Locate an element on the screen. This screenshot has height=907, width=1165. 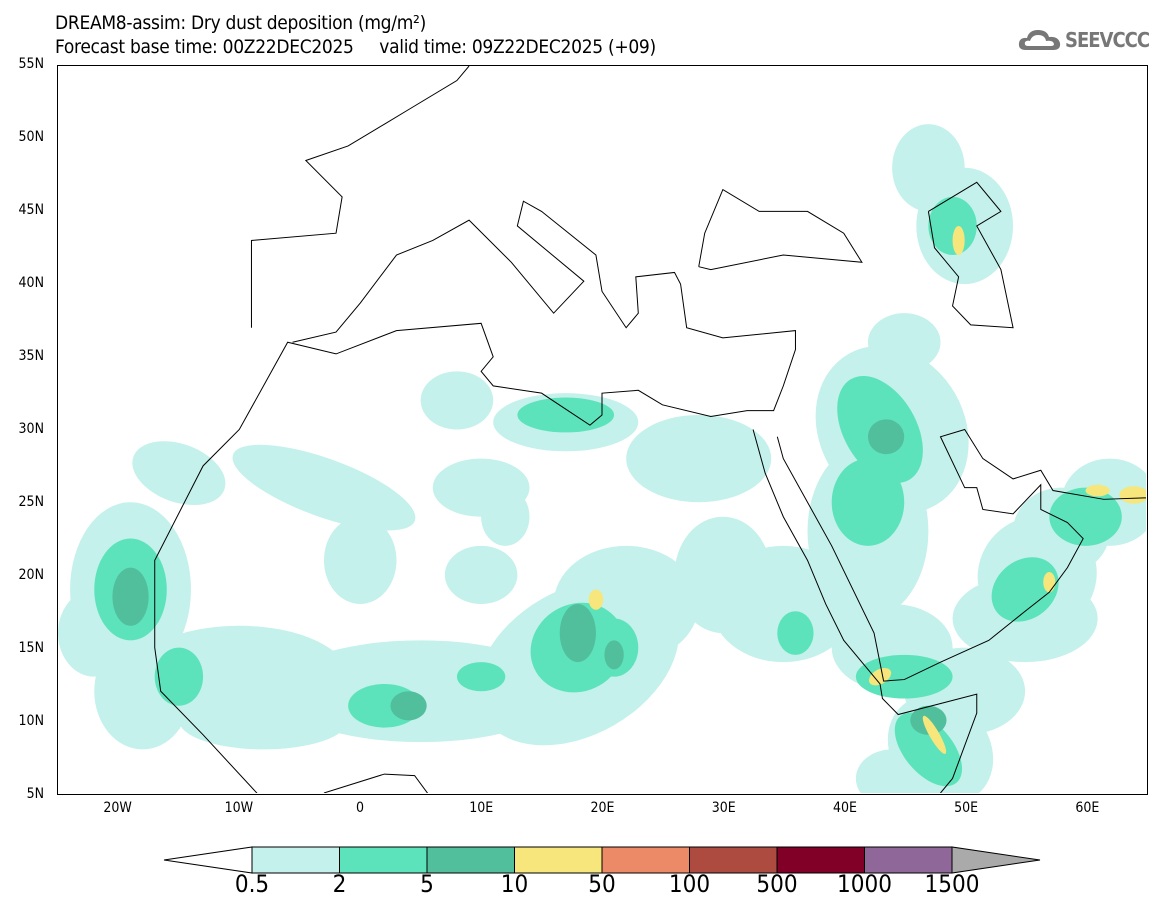
lon-label: 10E is located at coordinates (481, 808).